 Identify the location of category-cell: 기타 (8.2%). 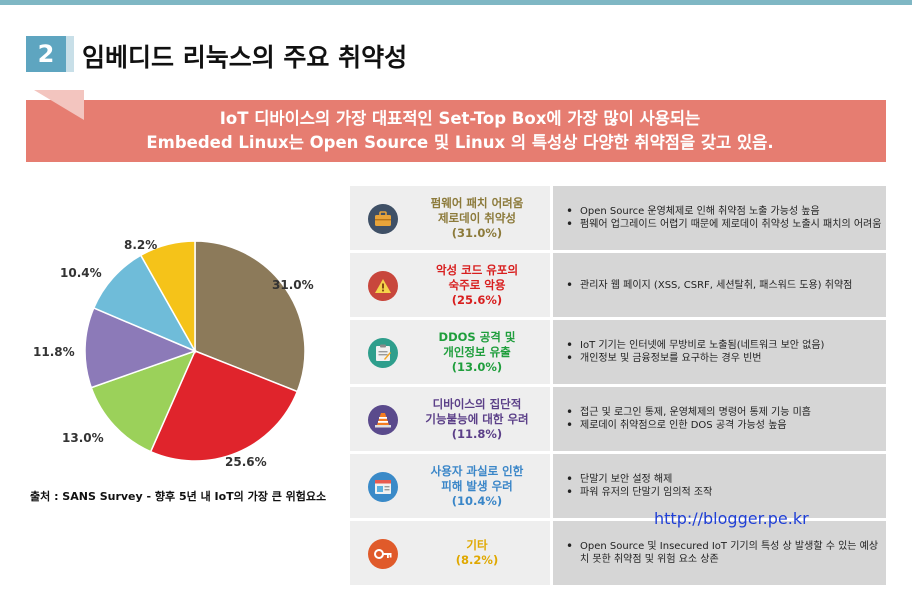
(450, 553).